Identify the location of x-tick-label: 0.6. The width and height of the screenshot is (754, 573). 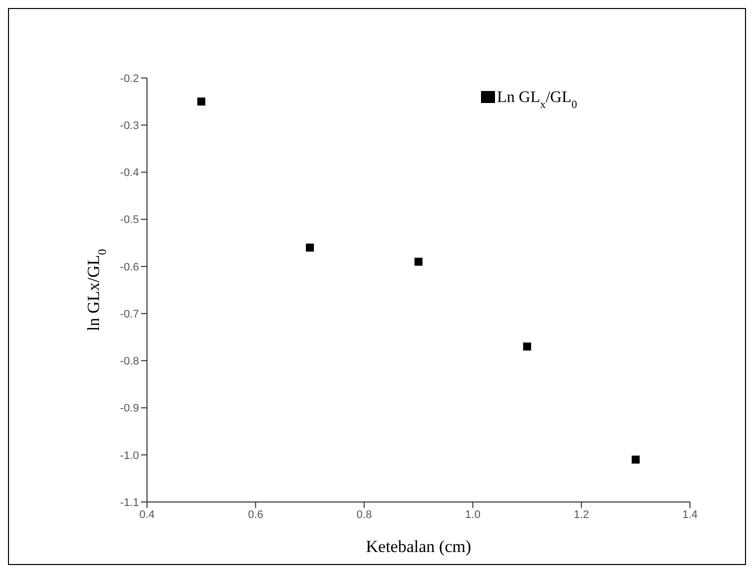
(256, 514).